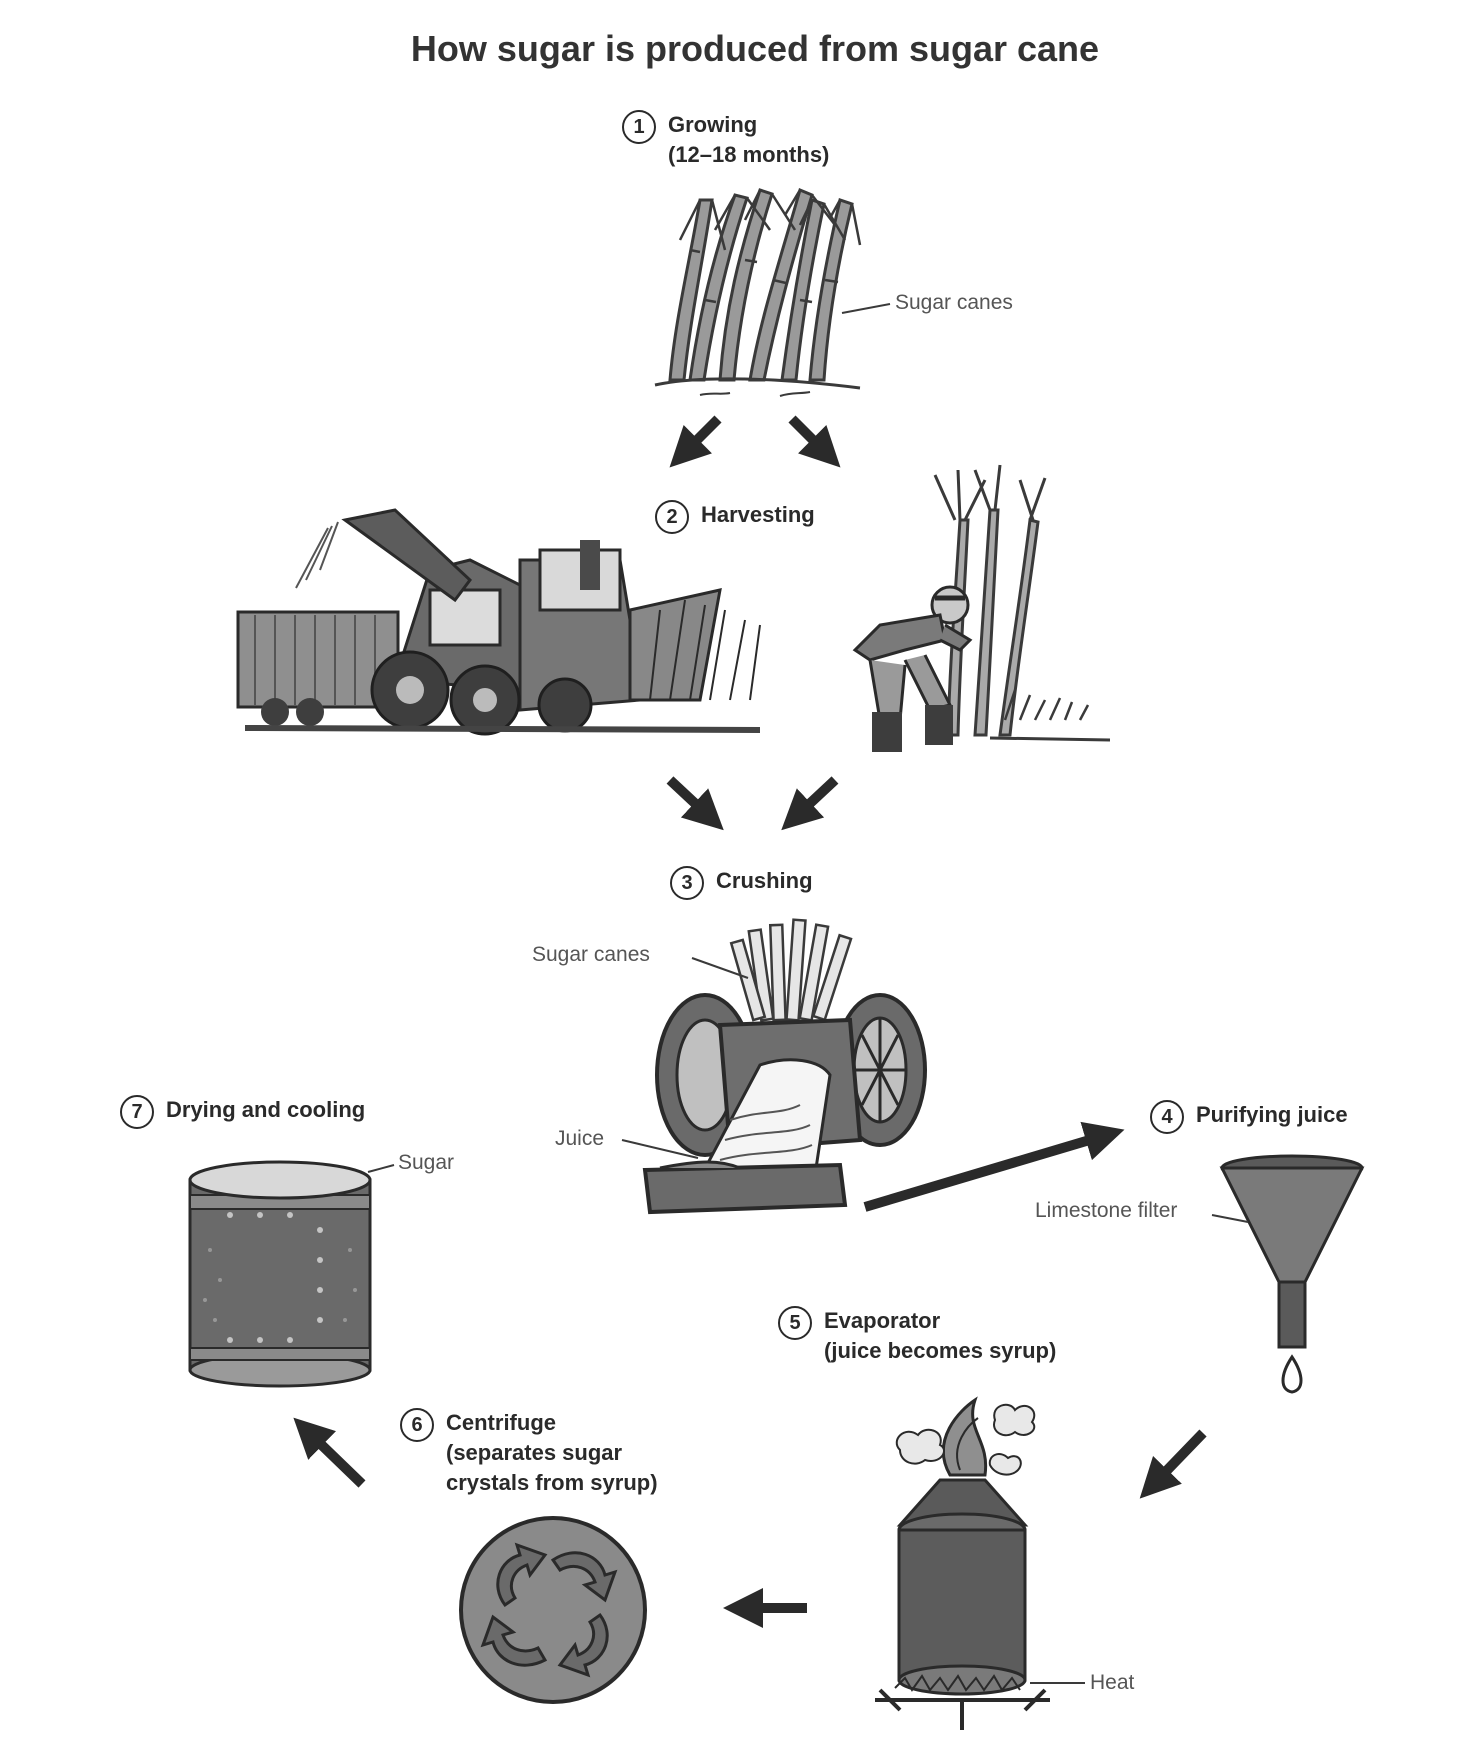 The height and width of the screenshot is (1740, 1460). I want to click on step-number: 1, so click(639, 127).